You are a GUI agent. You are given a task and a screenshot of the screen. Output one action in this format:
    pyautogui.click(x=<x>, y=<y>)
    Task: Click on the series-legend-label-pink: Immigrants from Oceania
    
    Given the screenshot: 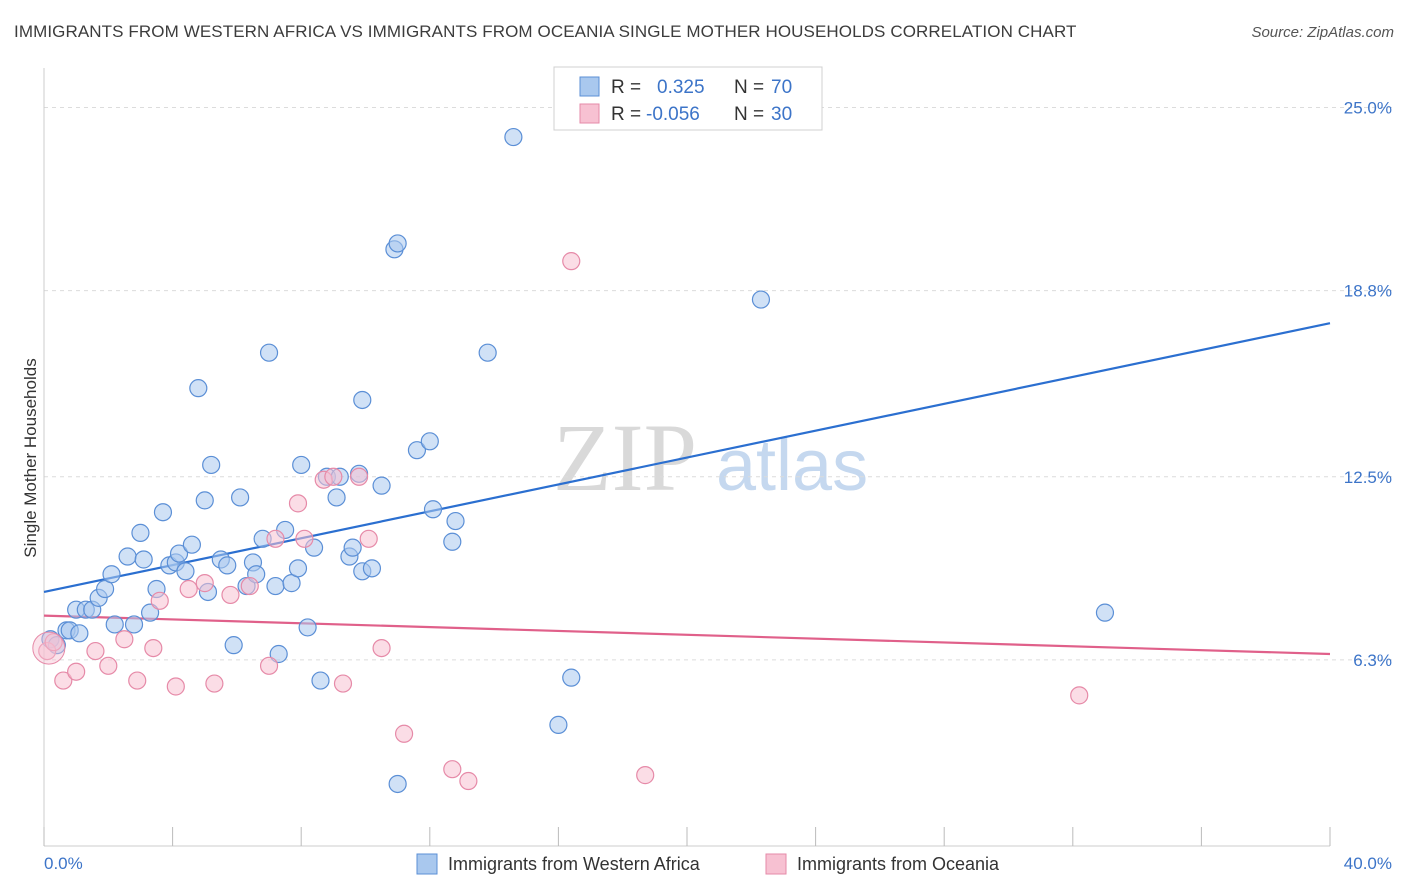 What is the action you would take?
    pyautogui.click(x=898, y=864)
    